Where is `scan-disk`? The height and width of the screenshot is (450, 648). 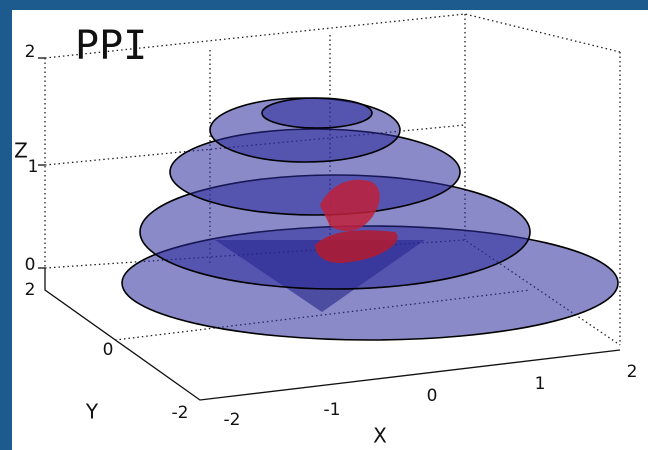
scan-disk is located at coordinates (317, 113).